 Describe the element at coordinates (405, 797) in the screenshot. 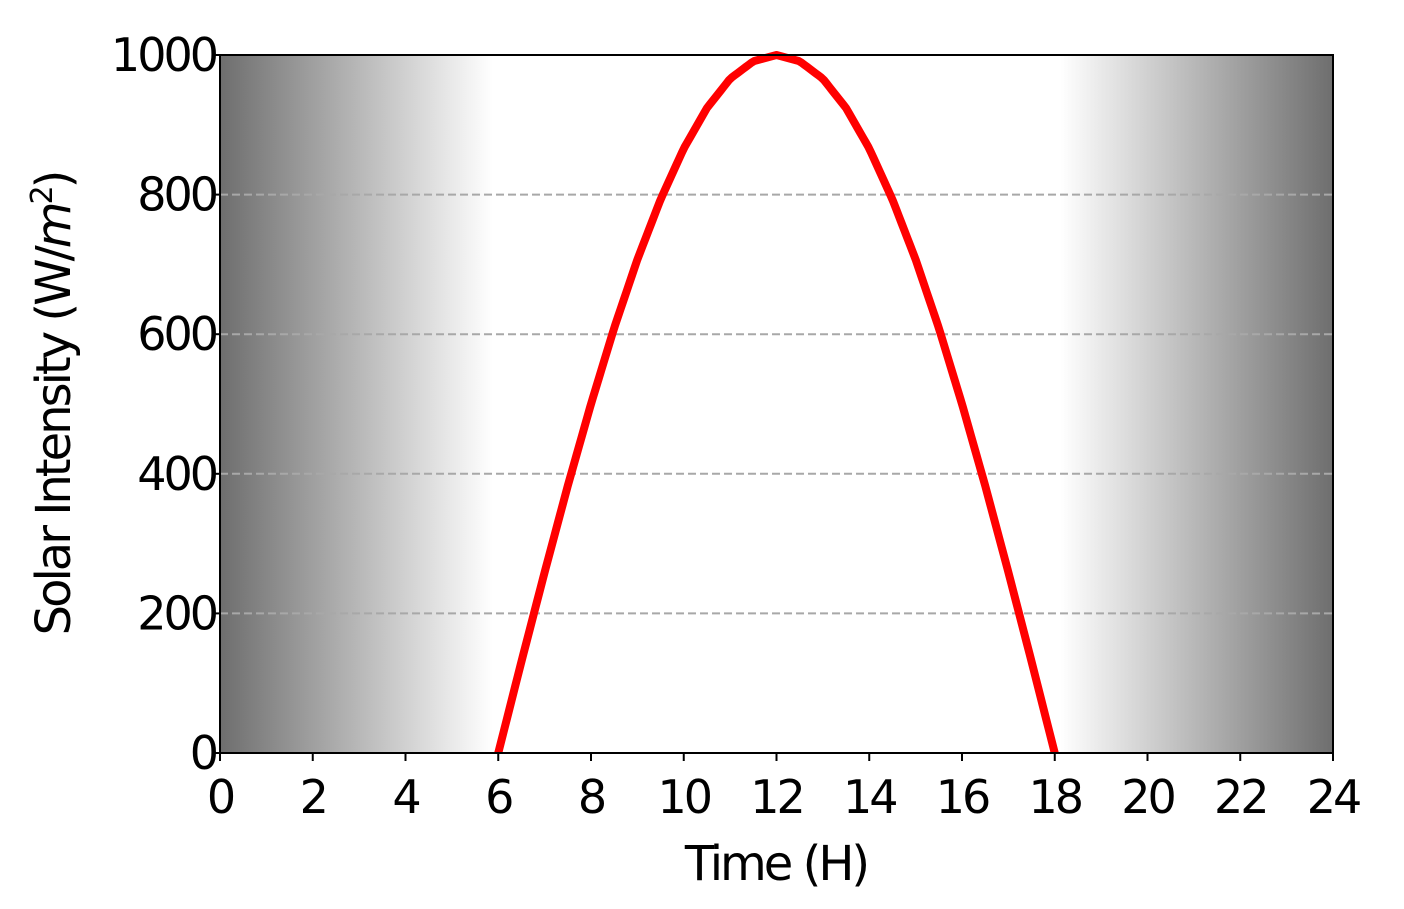

I see `x-tick-label: 4` at that location.